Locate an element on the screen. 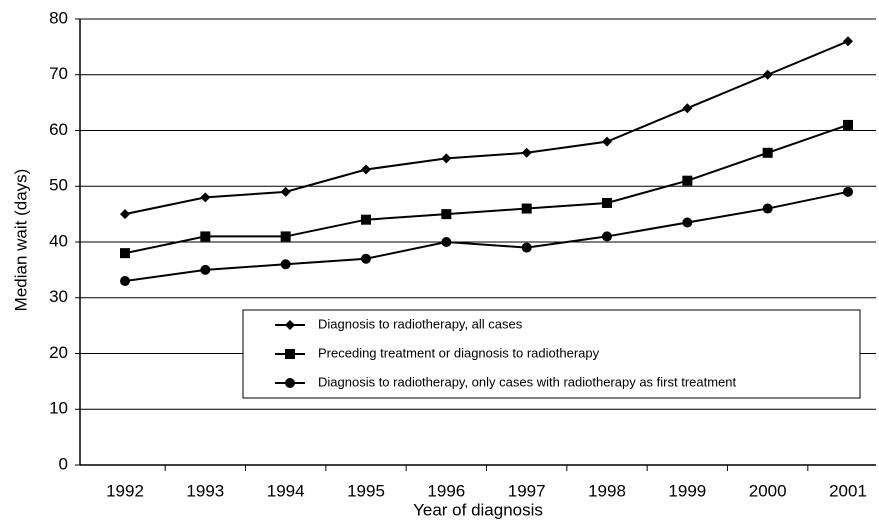 The image size is (879, 522). y-tick-label: 60 is located at coordinates (58, 129).